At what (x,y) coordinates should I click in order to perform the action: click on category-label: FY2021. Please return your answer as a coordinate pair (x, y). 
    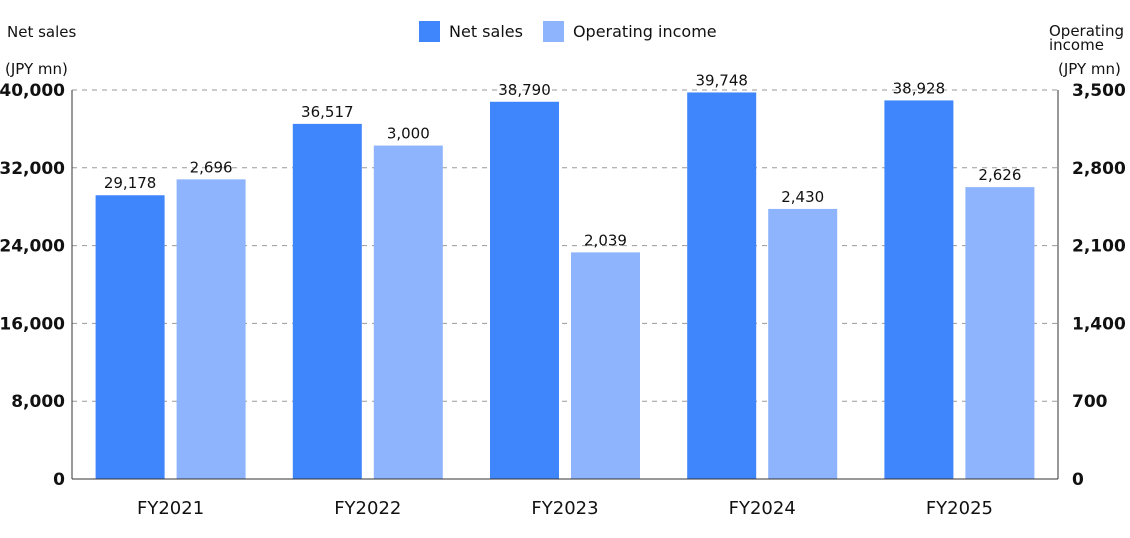
    Looking at the image, I should click on (170, 508).